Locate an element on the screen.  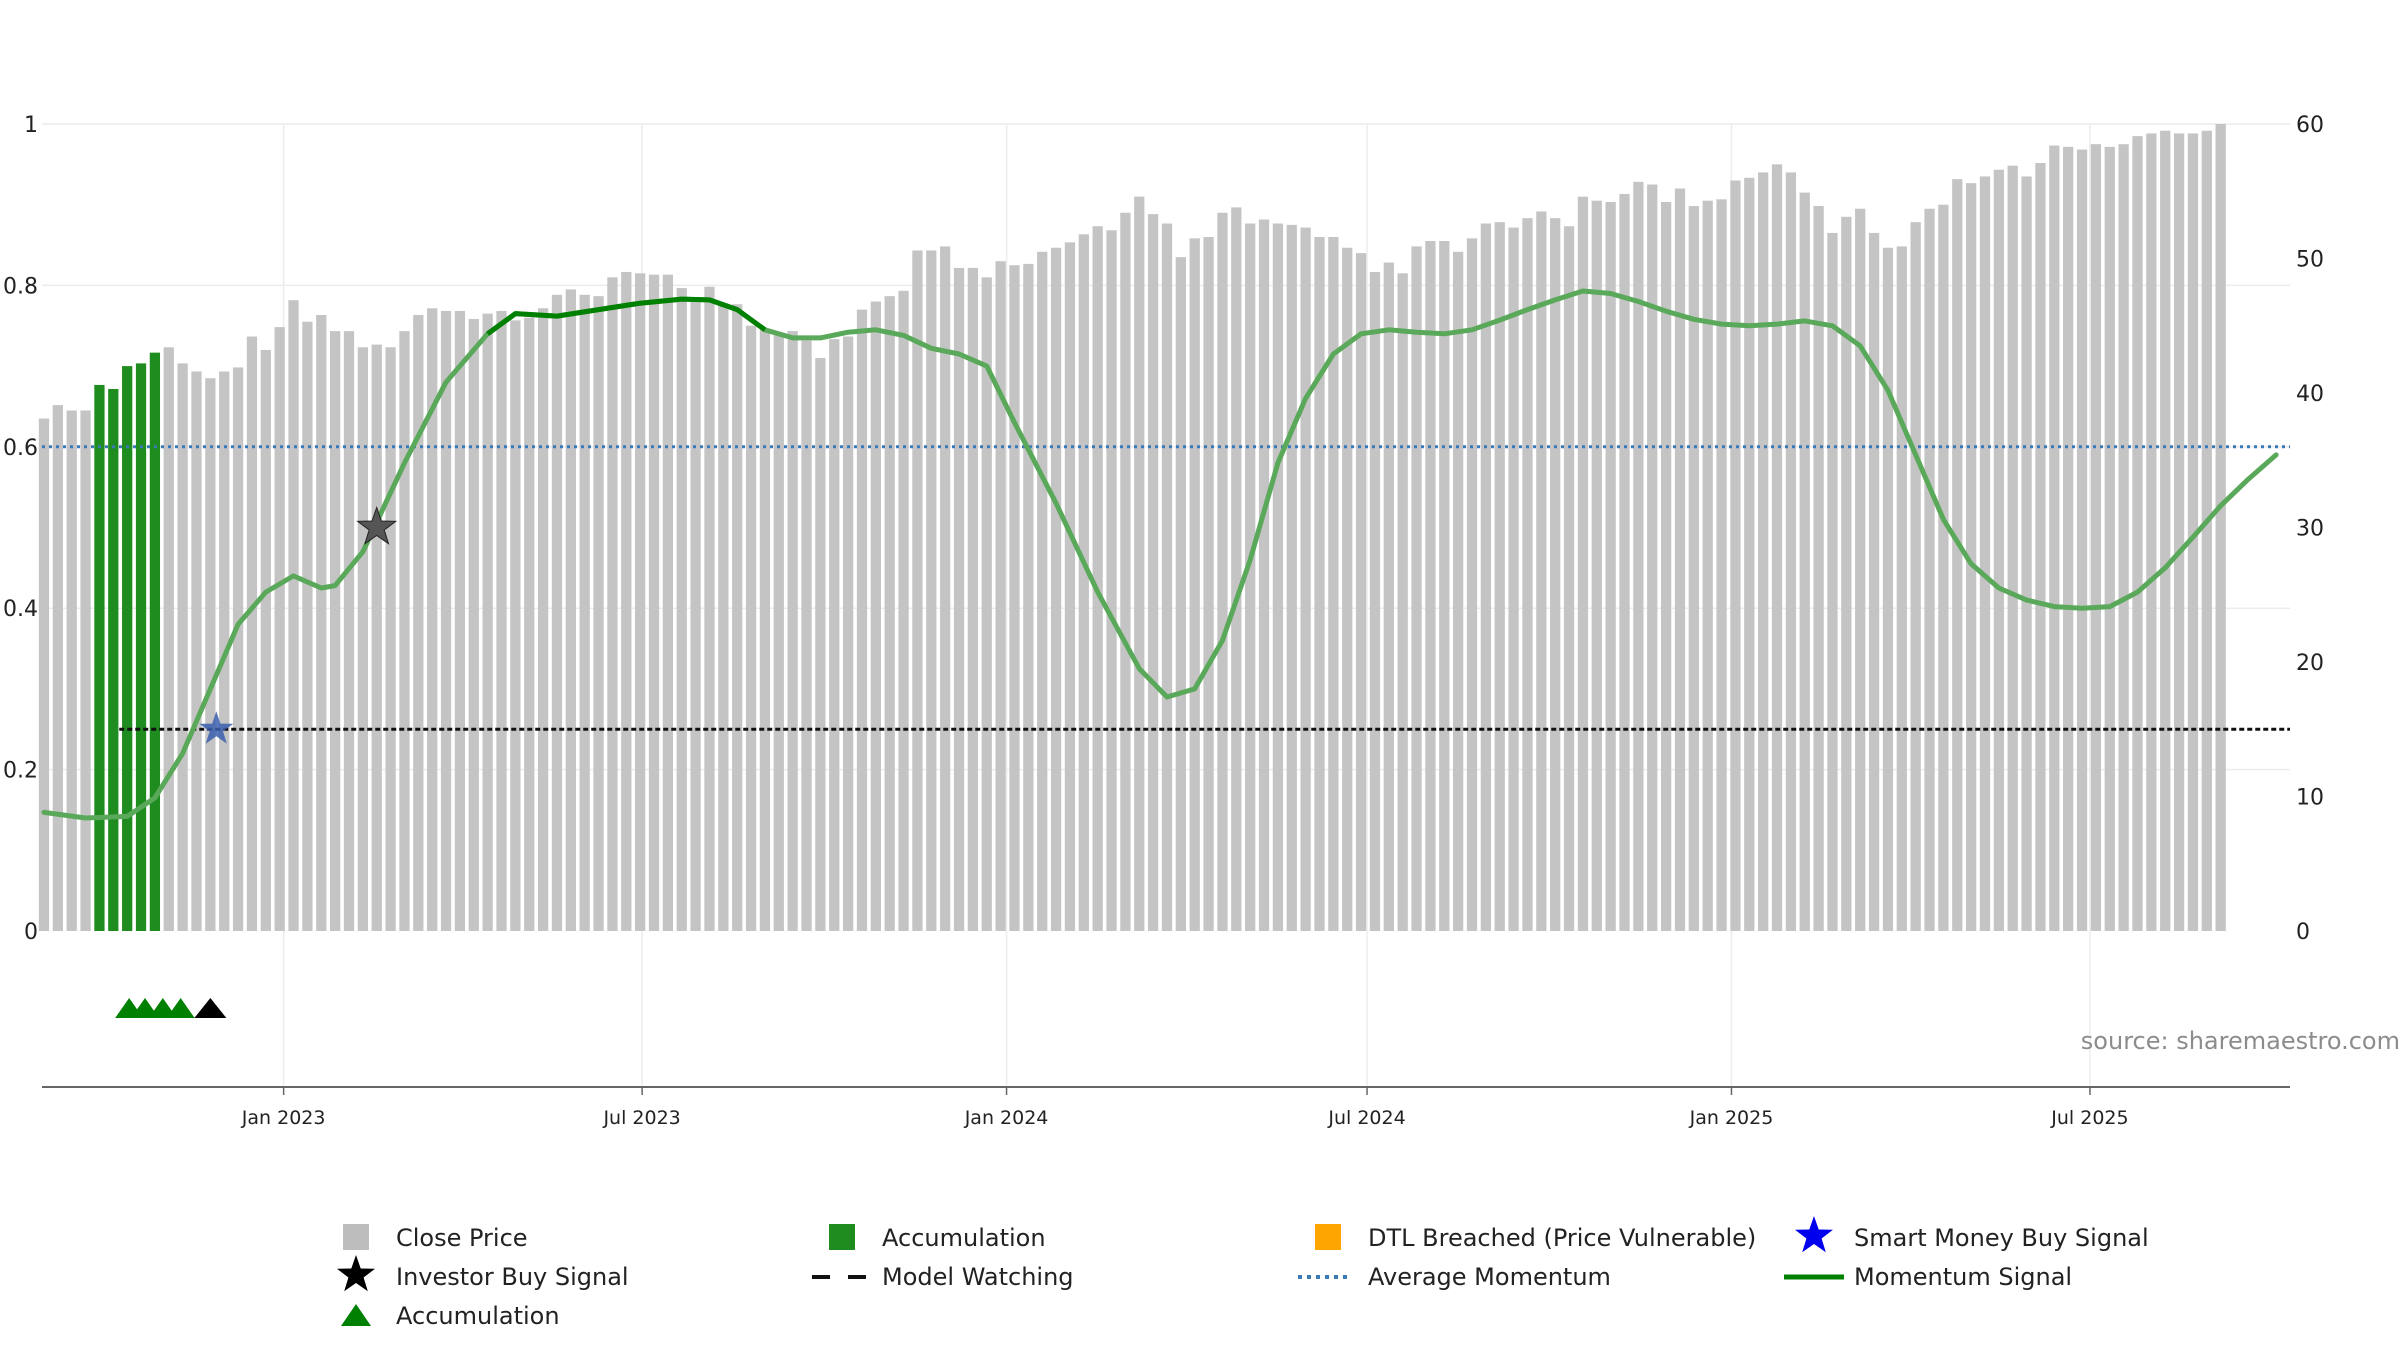
legend-item: Accumulation is located at coordinates (937, 1238).